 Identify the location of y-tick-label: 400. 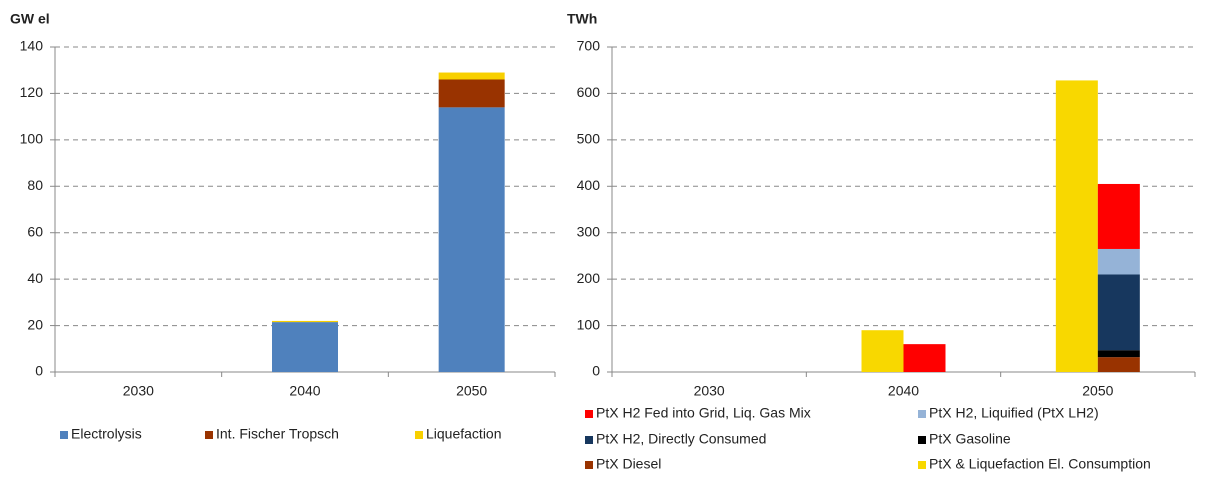
(589, 185).